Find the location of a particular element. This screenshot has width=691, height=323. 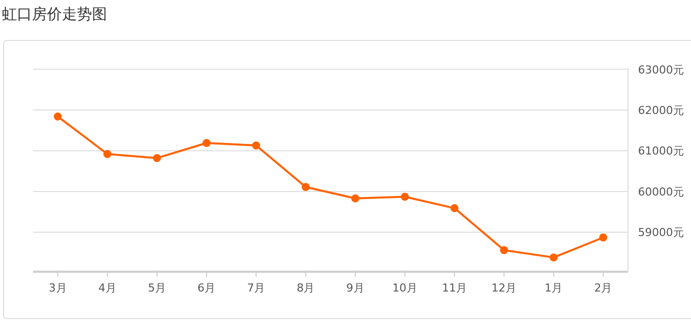

xtick: 5月 is located at coordinates (157, 288).